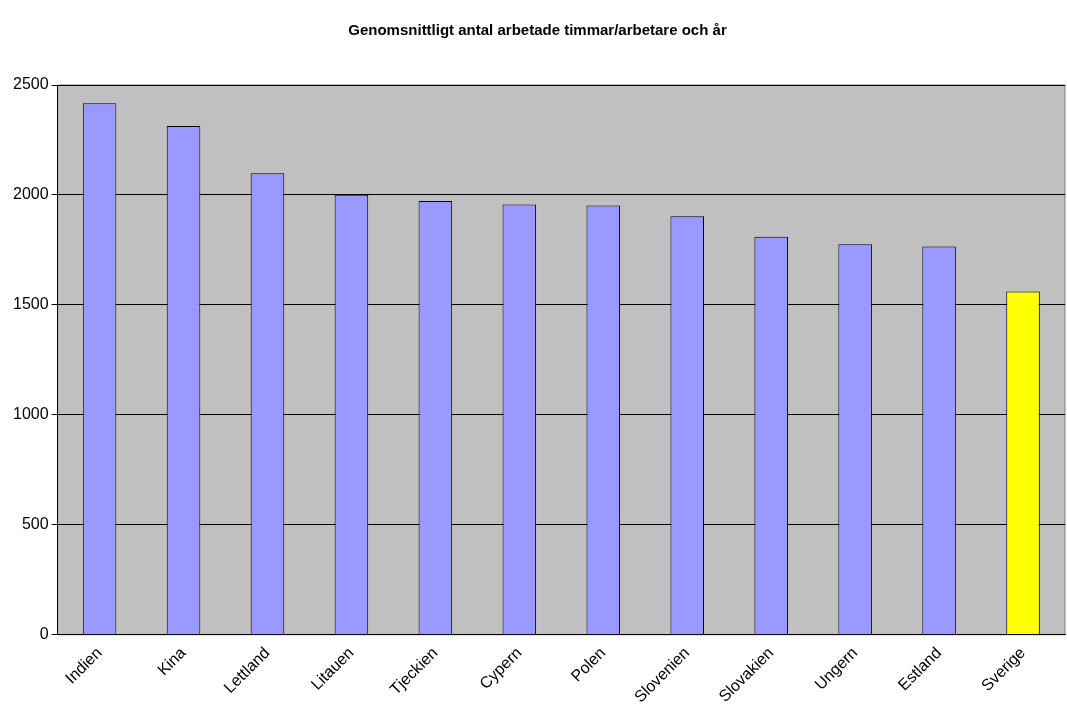 This screenshot has height=710, width=1067. I want to click on y-tick-label: 0, so click(44, 634).